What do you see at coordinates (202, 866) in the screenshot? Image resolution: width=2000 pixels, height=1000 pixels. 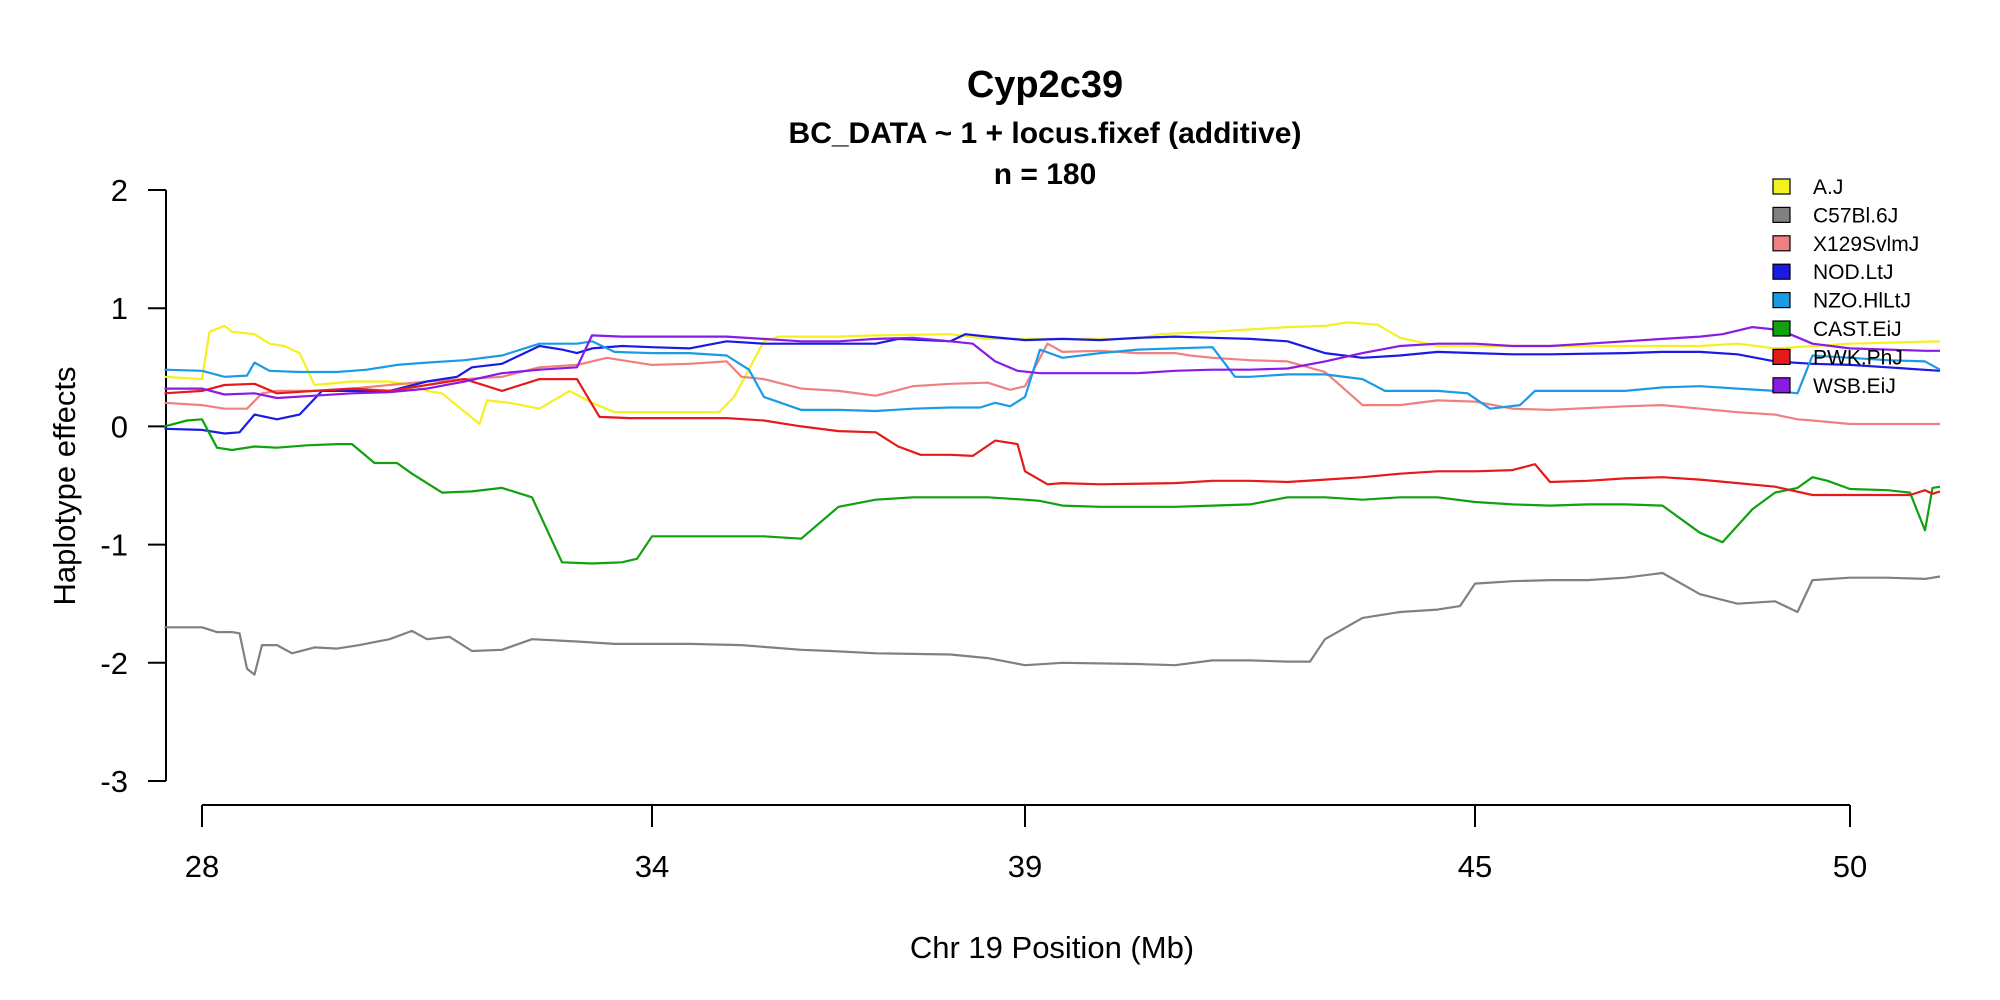 I see `x-tick-label: 28` at bounding box center [202, 866].